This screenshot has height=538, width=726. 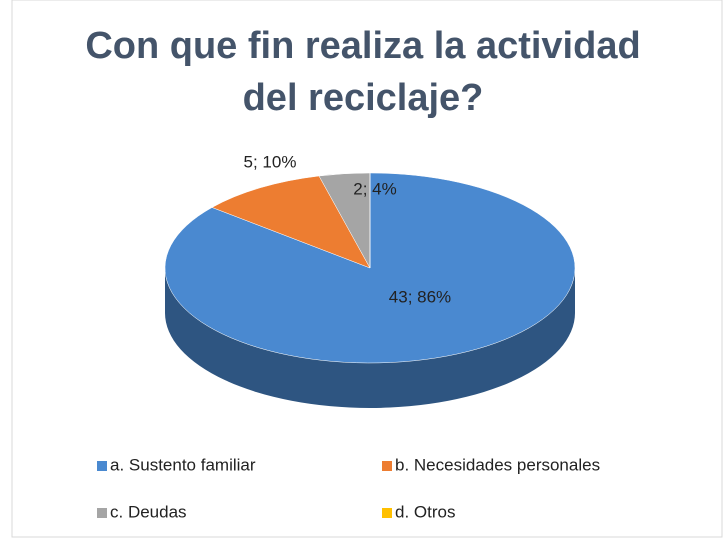 What do you see at coordinates (270, 161) in the screenshot?
I see `data-label: 5; 10%` at bounding box center [270, 161].